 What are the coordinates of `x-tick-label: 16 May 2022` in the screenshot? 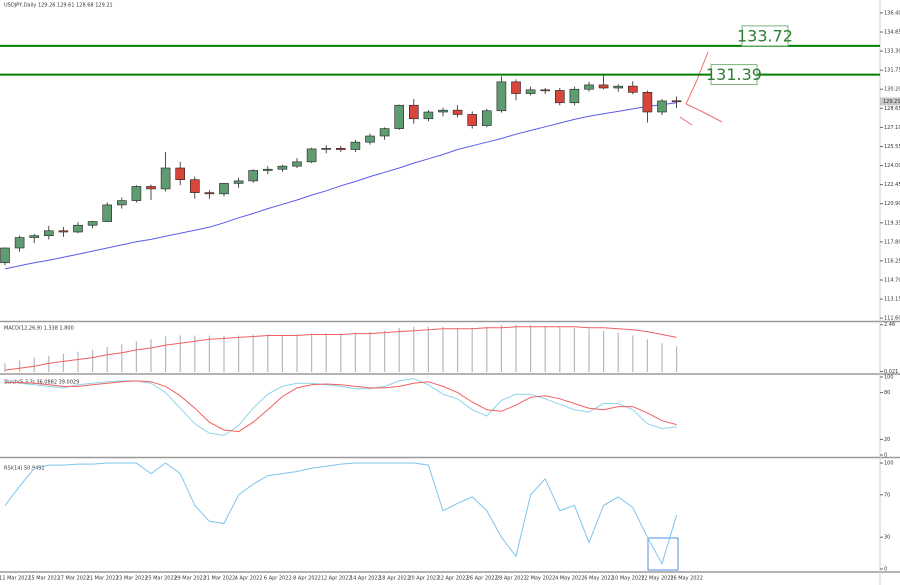 It's located at (686, 579).